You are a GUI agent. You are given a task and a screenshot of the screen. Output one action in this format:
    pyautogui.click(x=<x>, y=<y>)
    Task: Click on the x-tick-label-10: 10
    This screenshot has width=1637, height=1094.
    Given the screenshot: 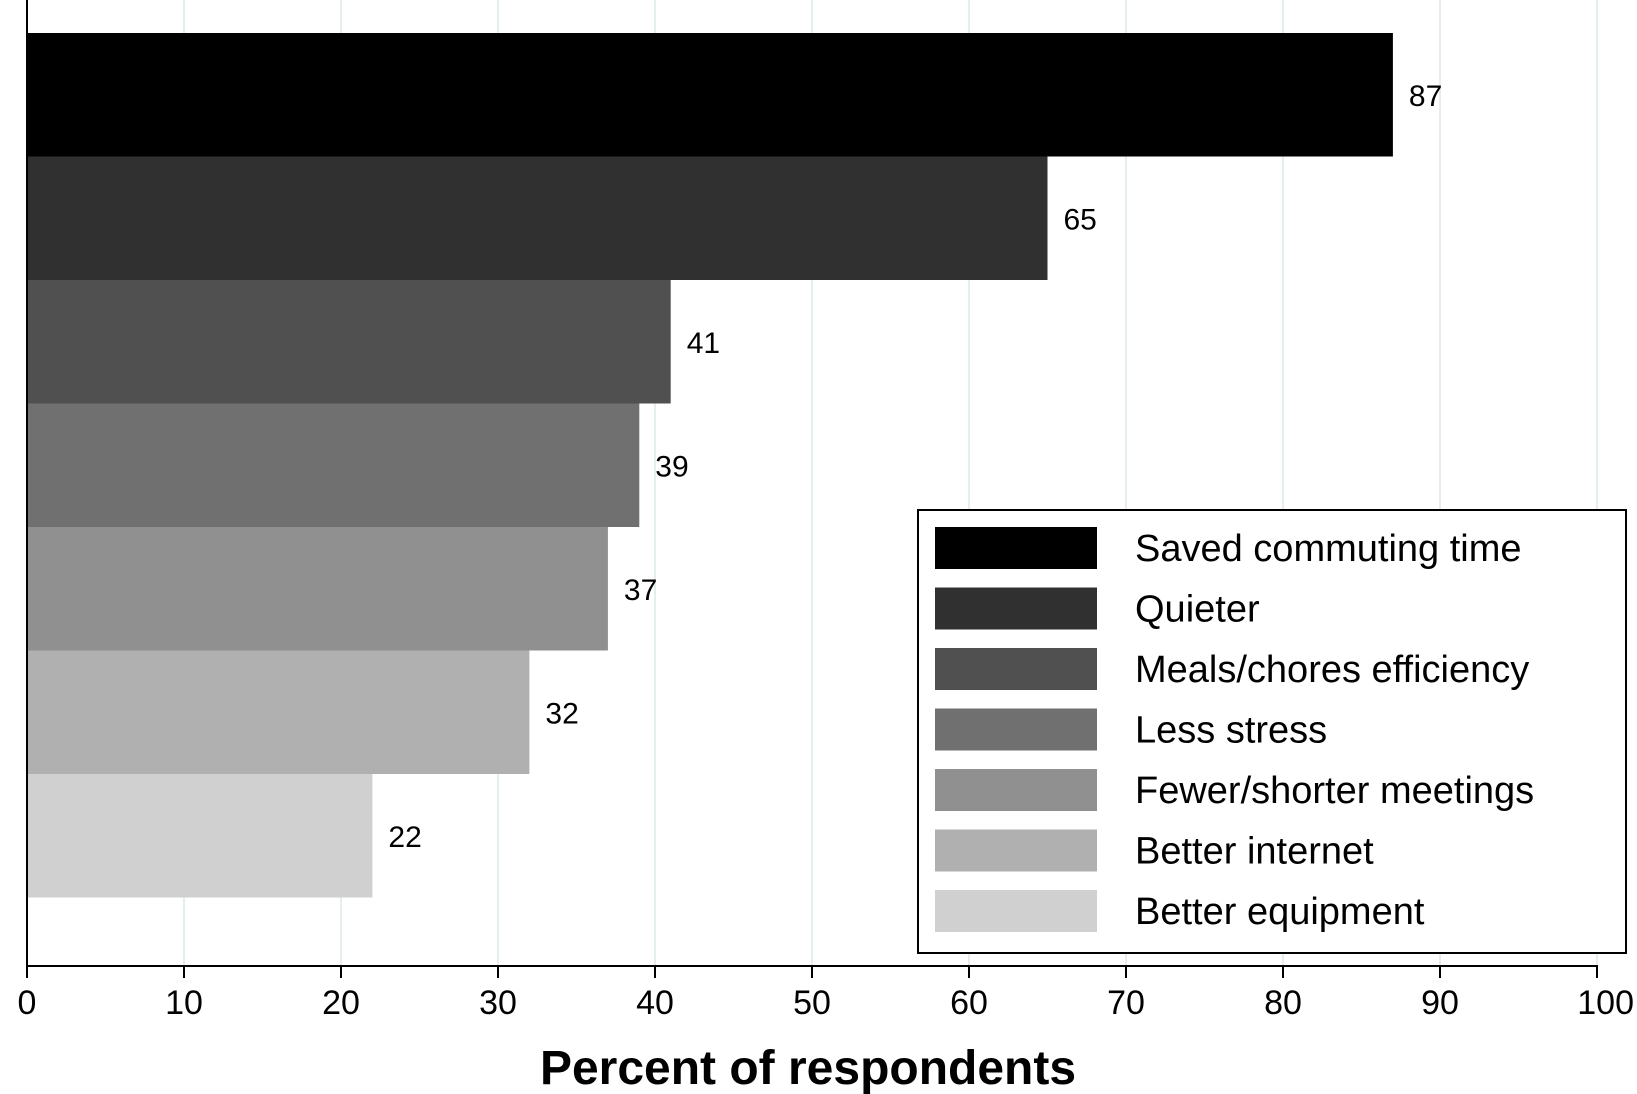 What is the action you would take?
    pyautogui.click(x=184, y=1003)
    